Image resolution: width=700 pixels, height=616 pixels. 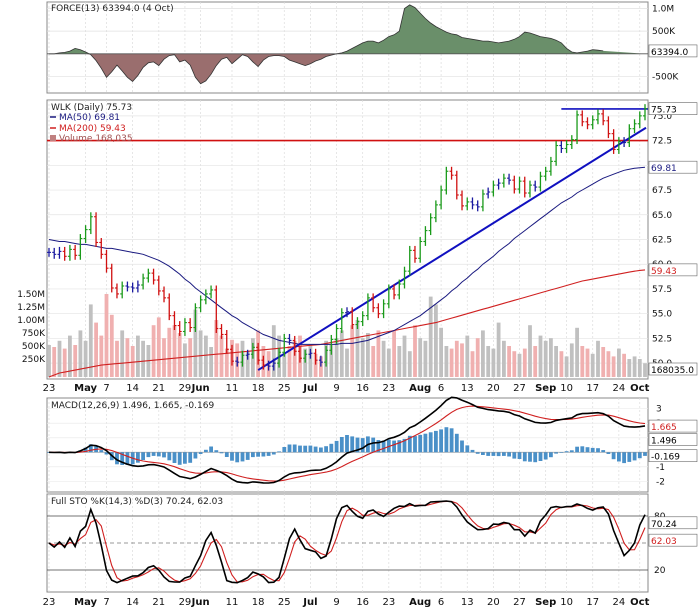 What do you see at coordinates (660, 468) in the screenshot?
I see `macd-y-tick: -1` at bounding box center [660, 468].